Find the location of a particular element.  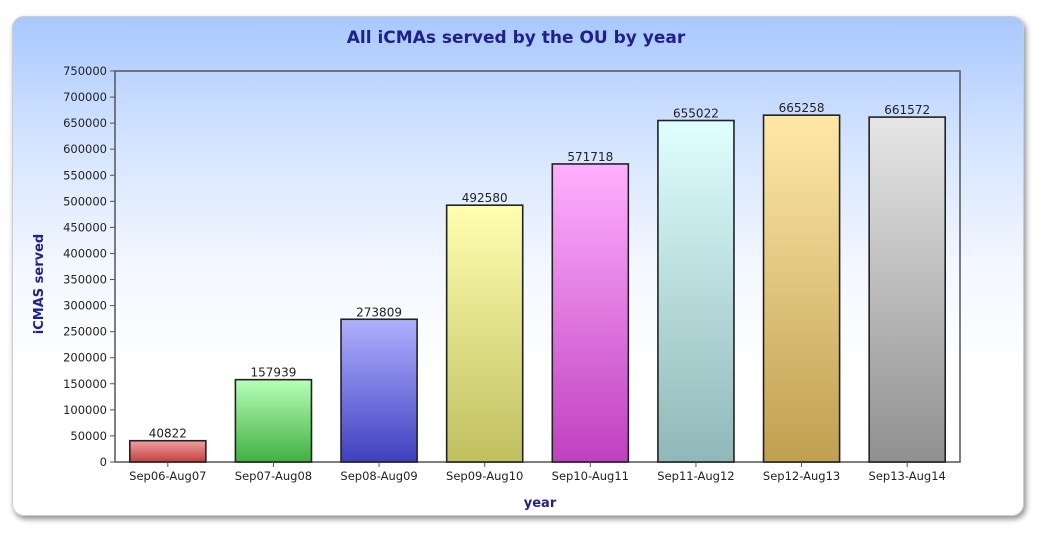

bar-value-label: 40822 is located at coordinates (168, 434).